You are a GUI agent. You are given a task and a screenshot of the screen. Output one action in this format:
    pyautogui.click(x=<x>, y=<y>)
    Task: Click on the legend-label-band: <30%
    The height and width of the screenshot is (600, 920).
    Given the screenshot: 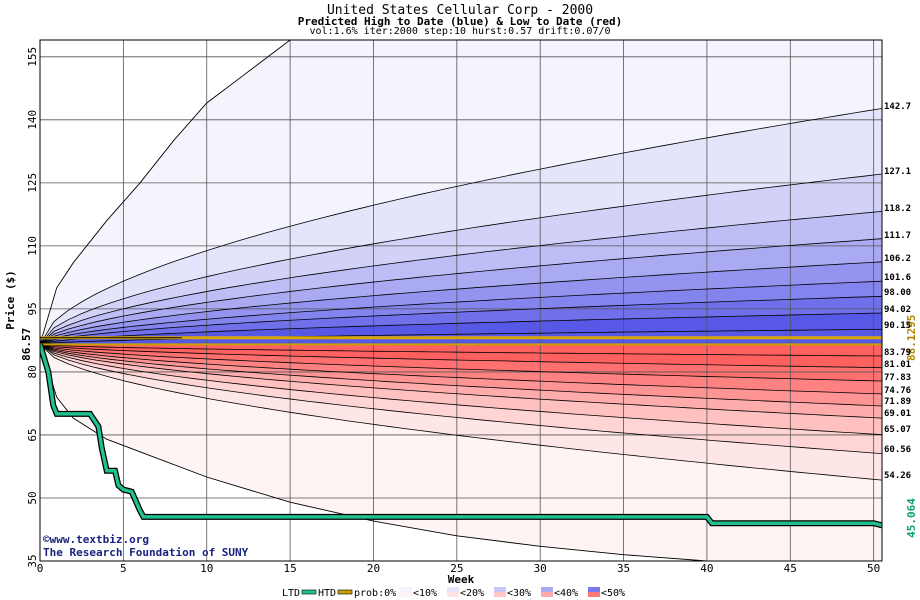 What is the action you would take?
    pyautogui.click(x=519, y=593)
    